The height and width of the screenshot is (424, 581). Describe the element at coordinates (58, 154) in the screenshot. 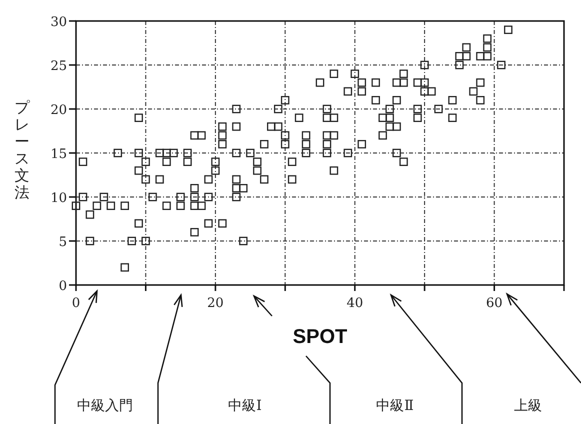

I see `y-tick-label: 15` at that location.